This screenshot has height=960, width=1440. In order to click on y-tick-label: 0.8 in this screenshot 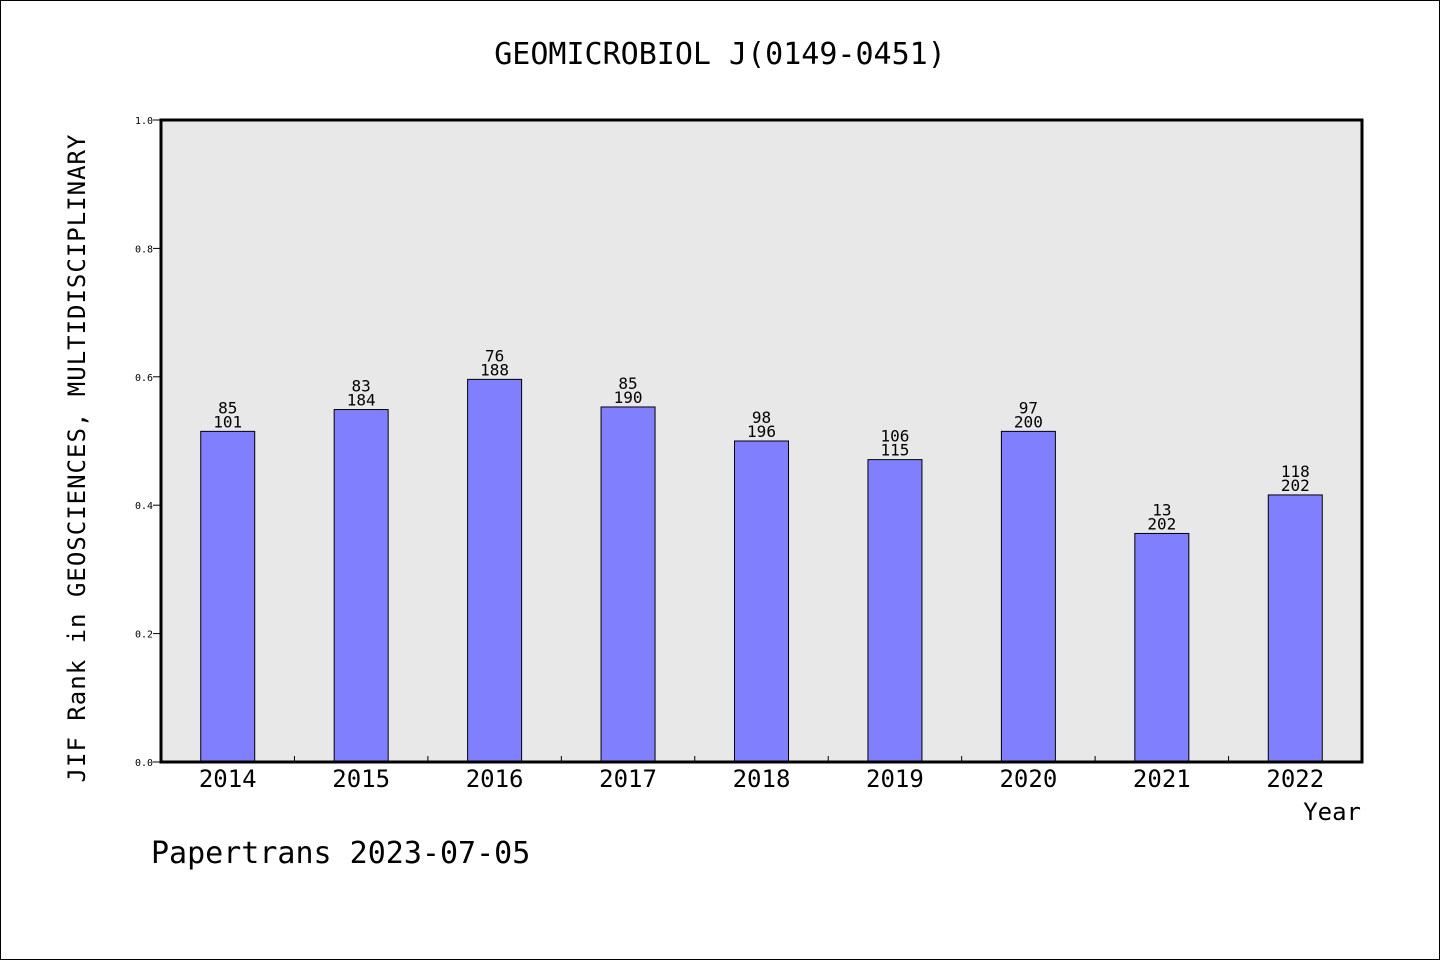, I will do `click(144, 249)`.